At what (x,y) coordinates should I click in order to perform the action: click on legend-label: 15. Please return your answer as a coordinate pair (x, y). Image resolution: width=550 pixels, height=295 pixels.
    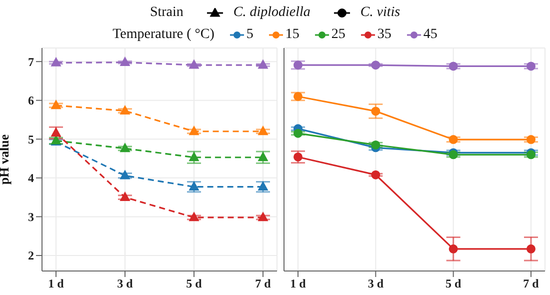
    Looking at the image, I should click on (292, 35).